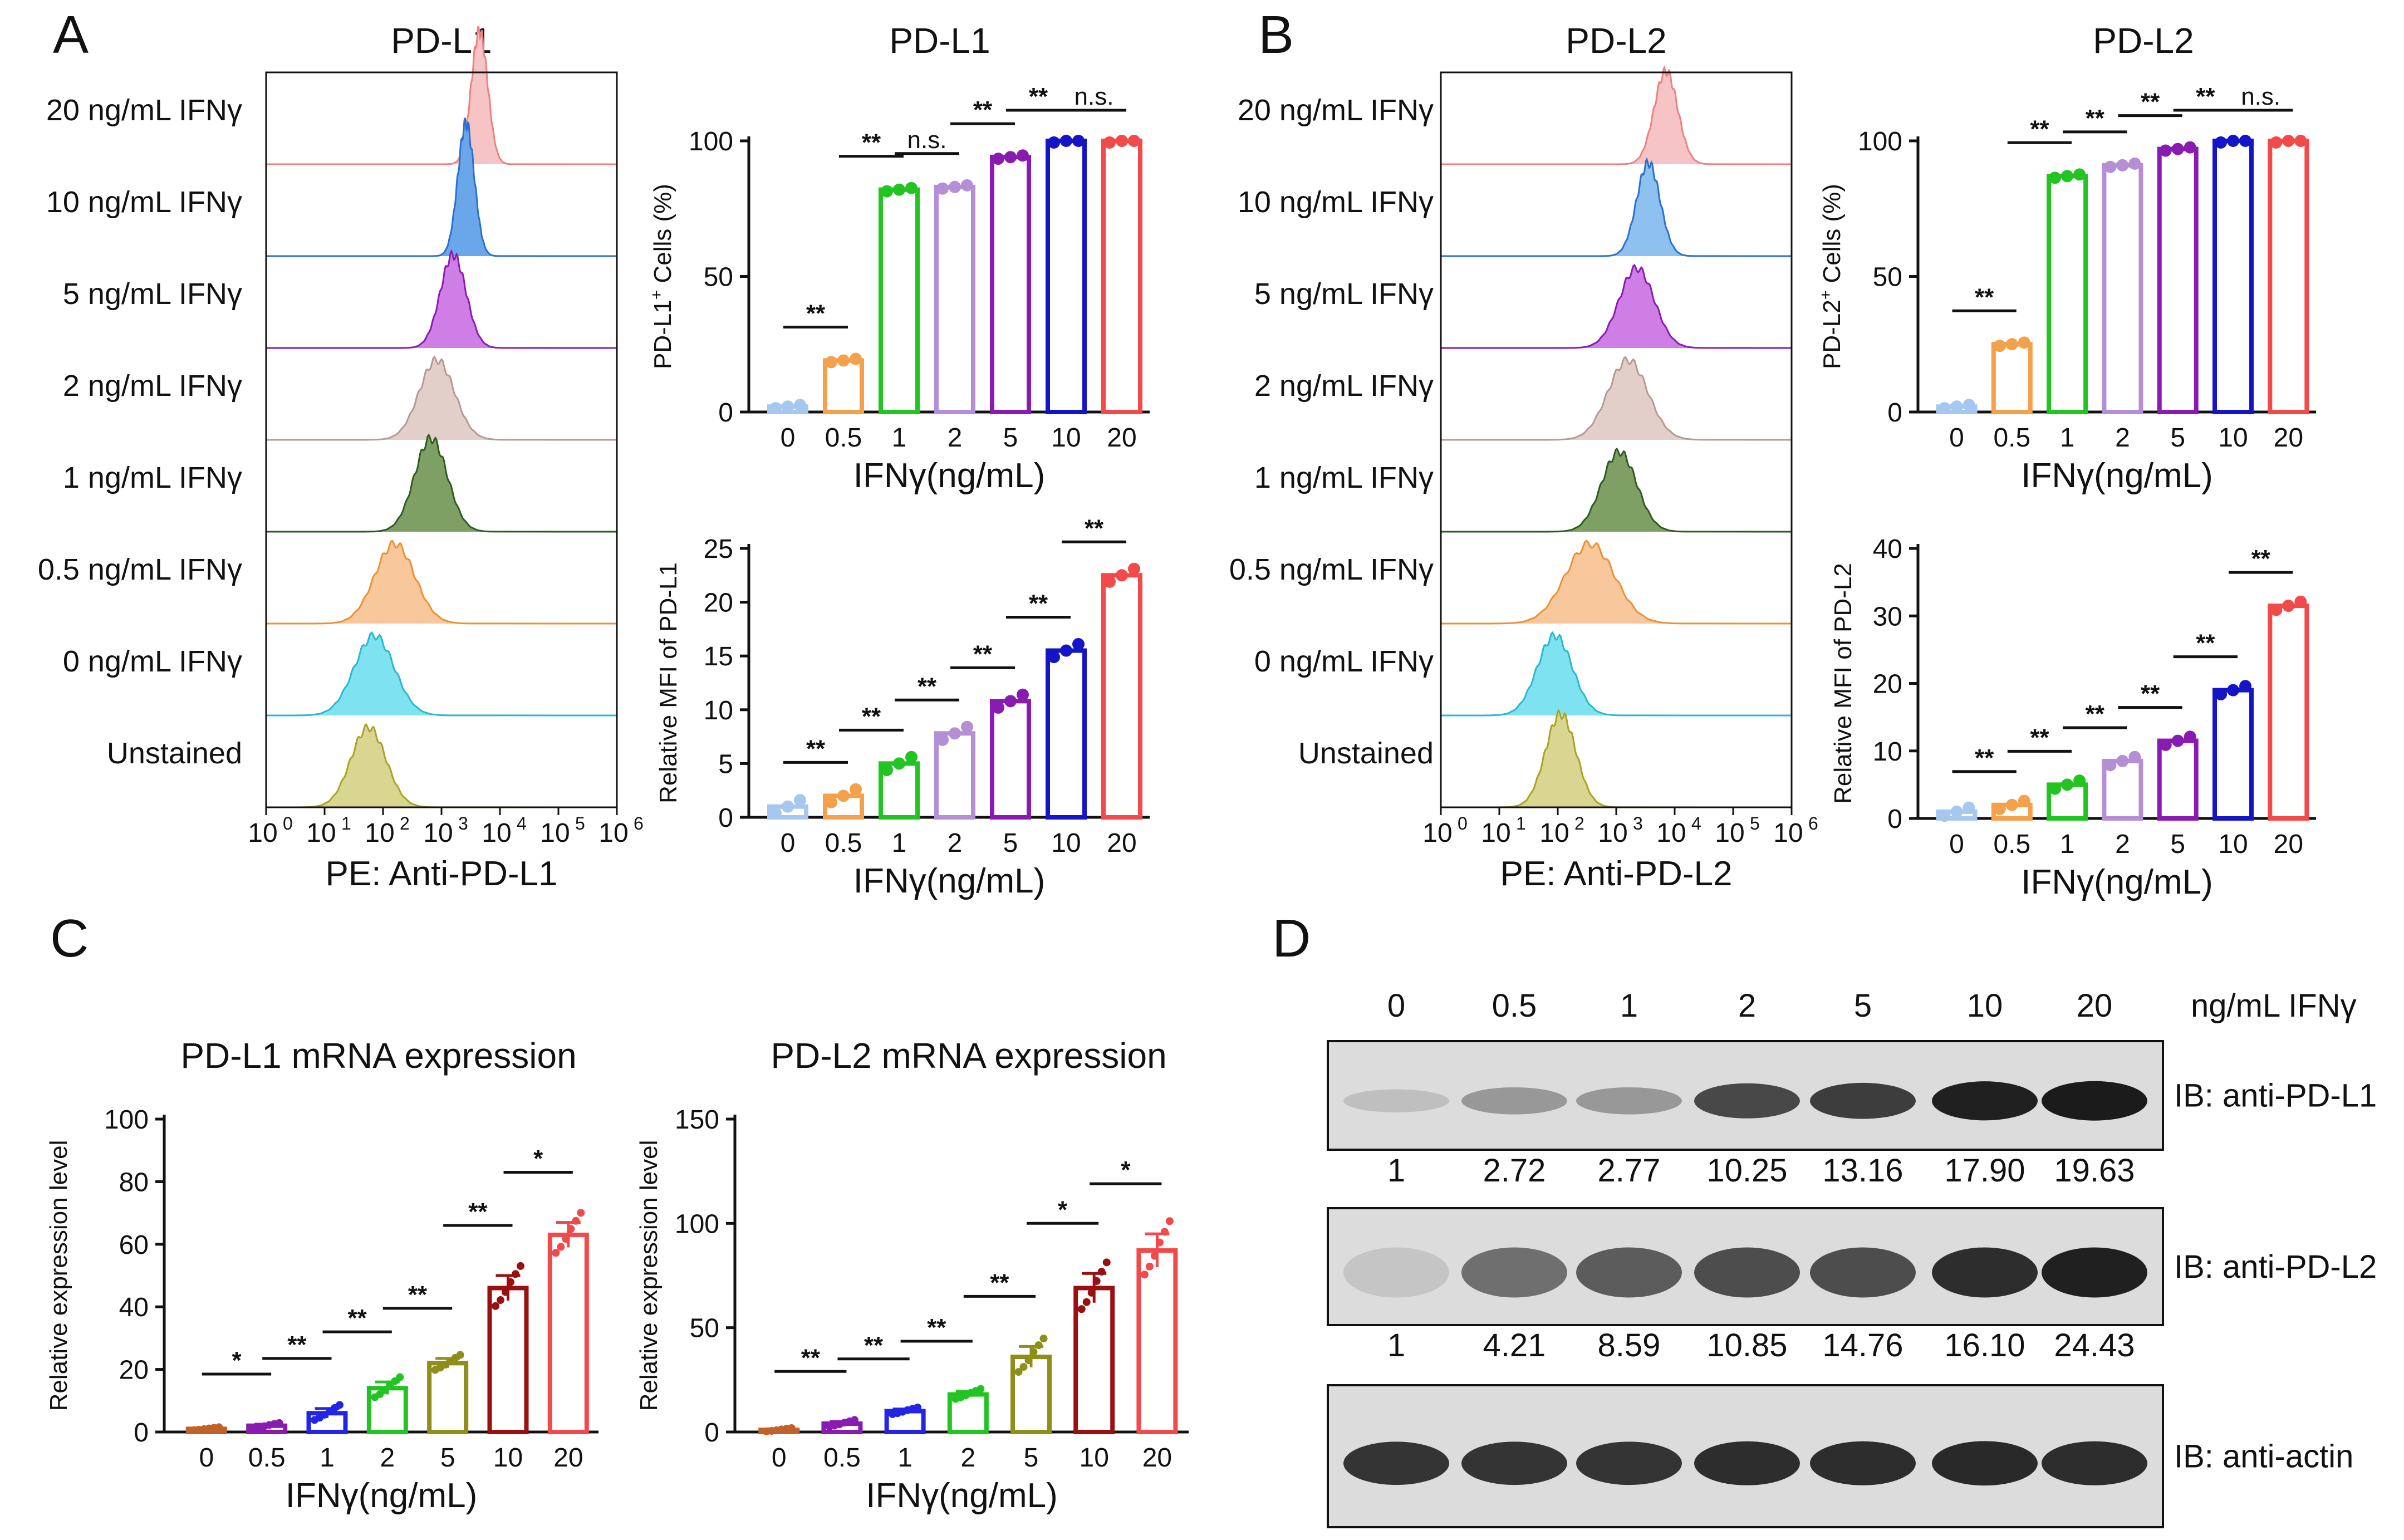  Describe the element at coordinates (662, 237) in the screenshot. I see `y-axis-label-rest: Cells (%)` at that location.